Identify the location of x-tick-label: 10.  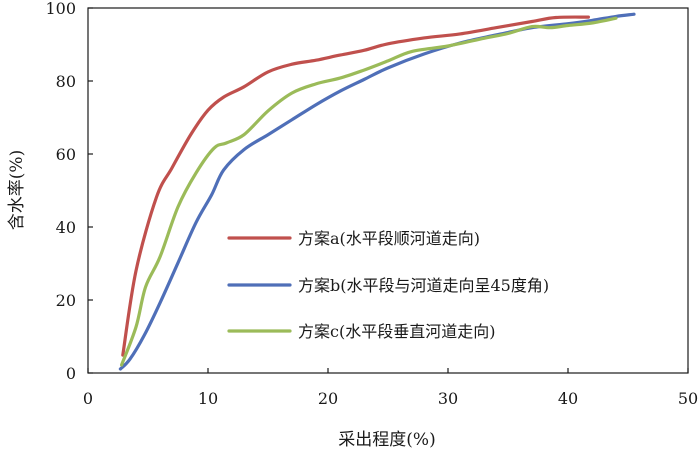
(208, 398).